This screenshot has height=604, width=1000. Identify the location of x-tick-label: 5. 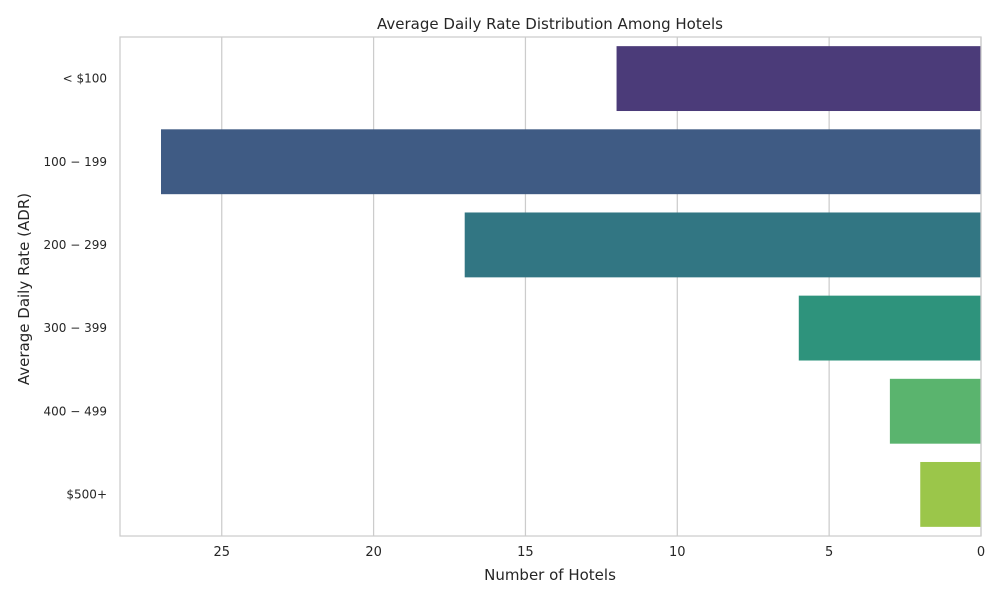
(829, 552).